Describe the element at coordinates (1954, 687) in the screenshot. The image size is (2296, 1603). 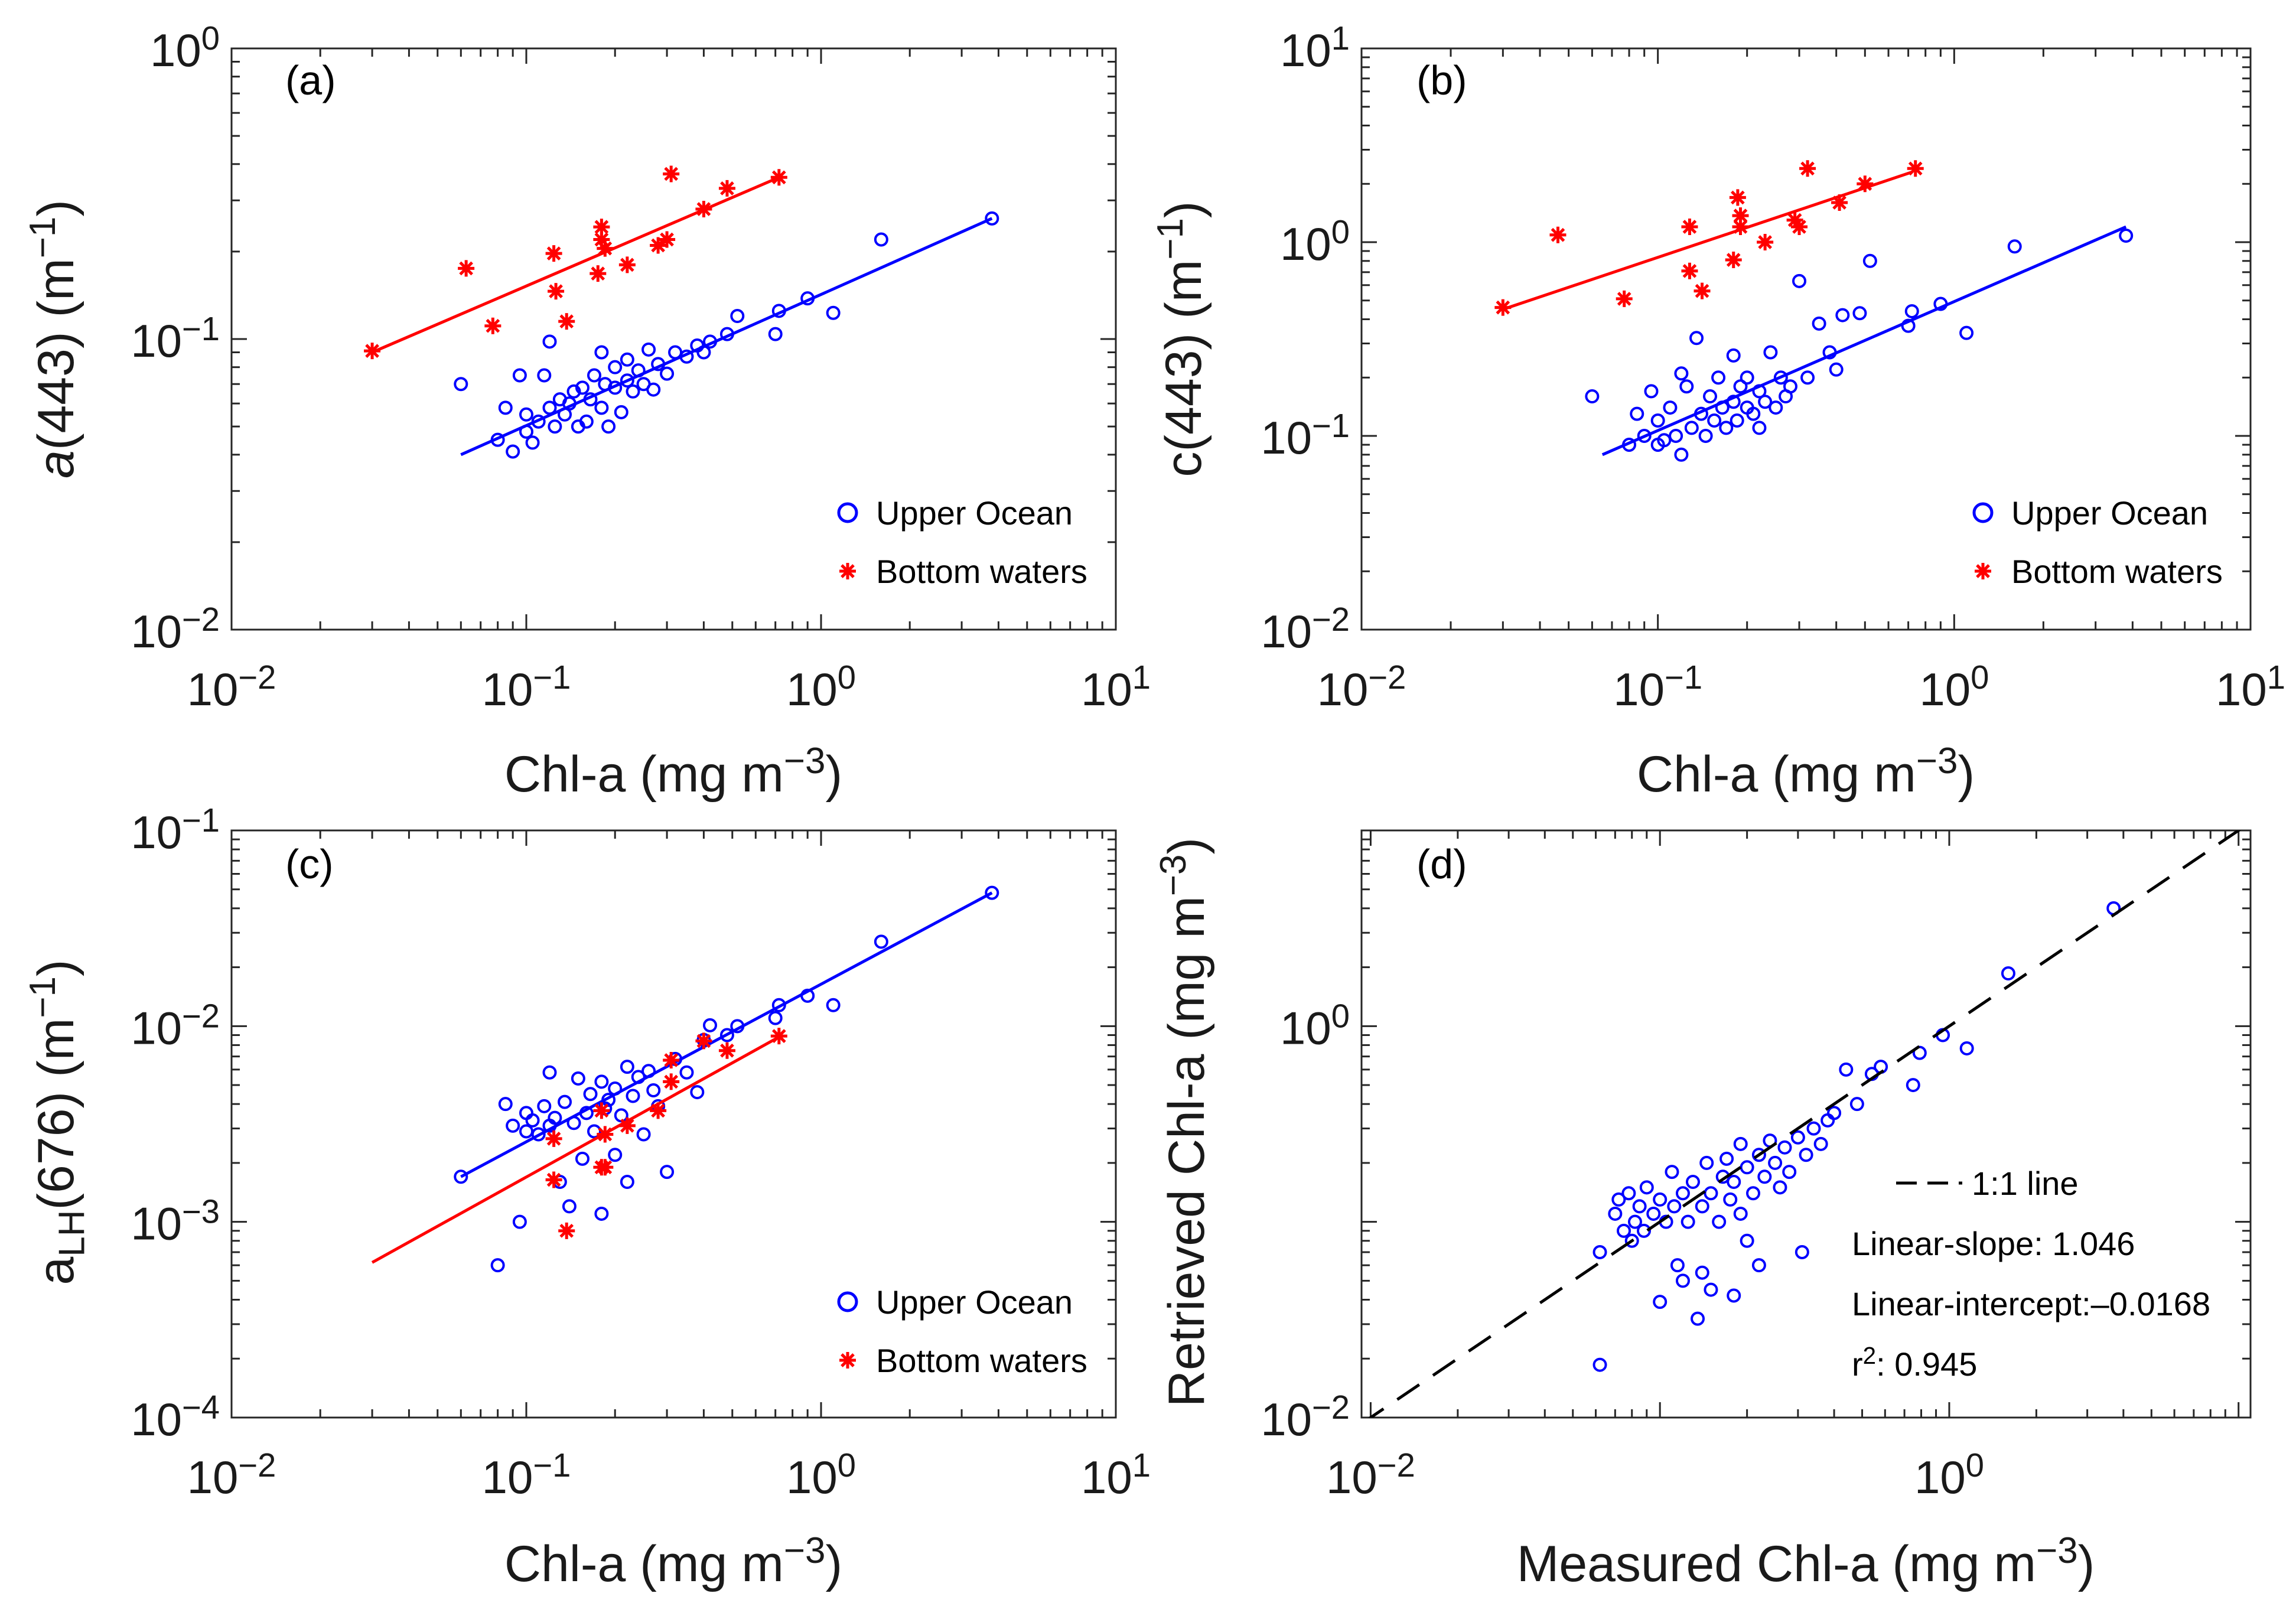
I see `x-tick-label: 10⁰` at that location.